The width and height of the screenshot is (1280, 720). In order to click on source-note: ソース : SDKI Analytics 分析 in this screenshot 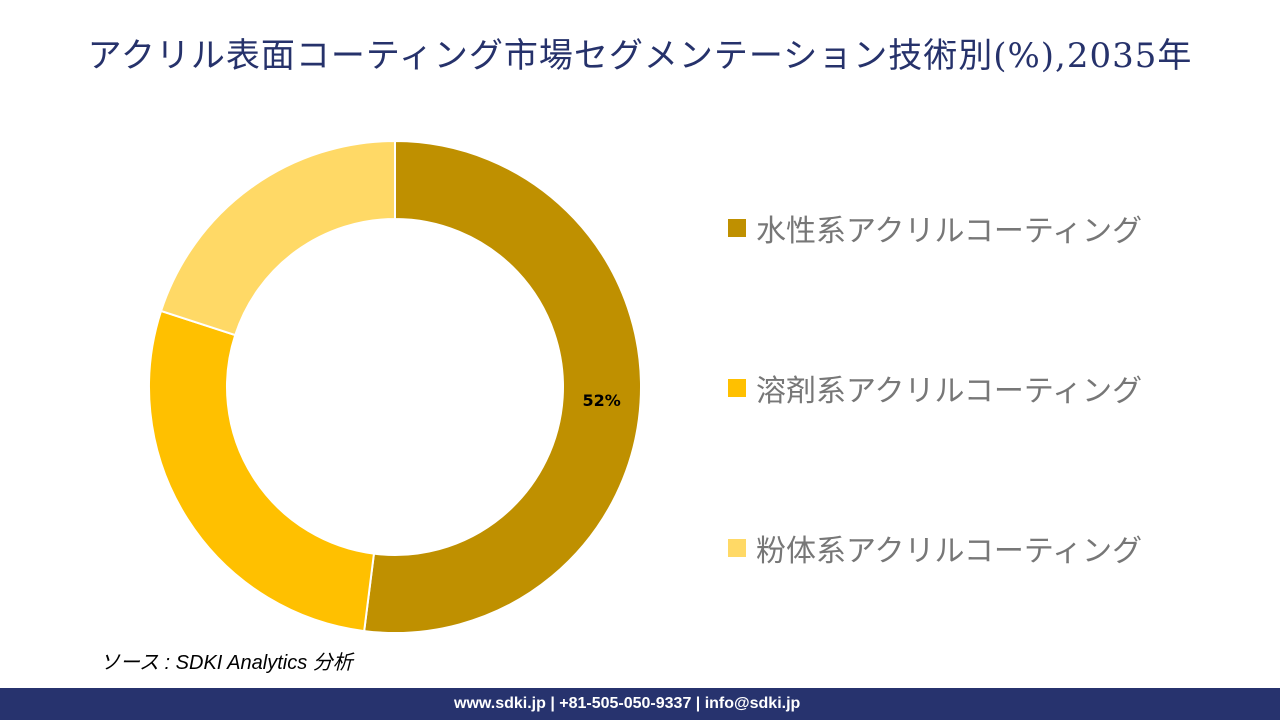, I will do `click(226, 663)`.